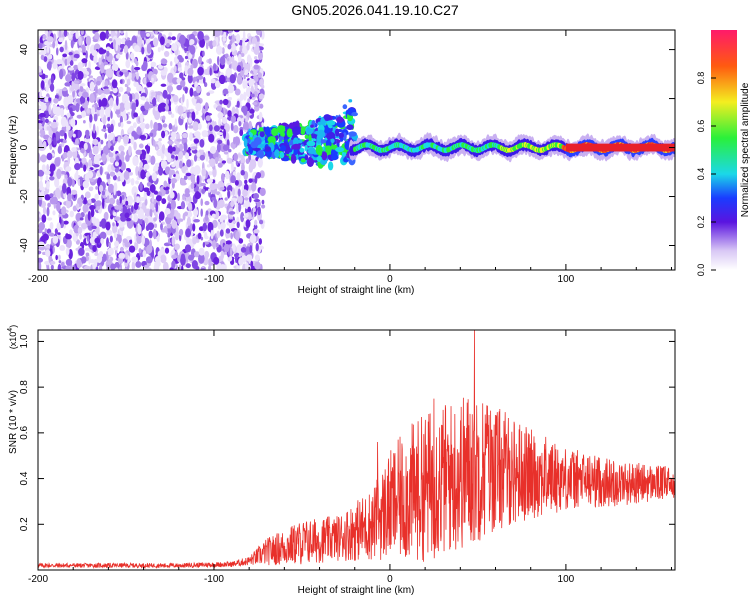 Image resolution: width=750 pixels, height=600 pixels. Describe the element at coordinates (566, 579) in the screenshot. I see `snr-xtick-label: 100` at that location.